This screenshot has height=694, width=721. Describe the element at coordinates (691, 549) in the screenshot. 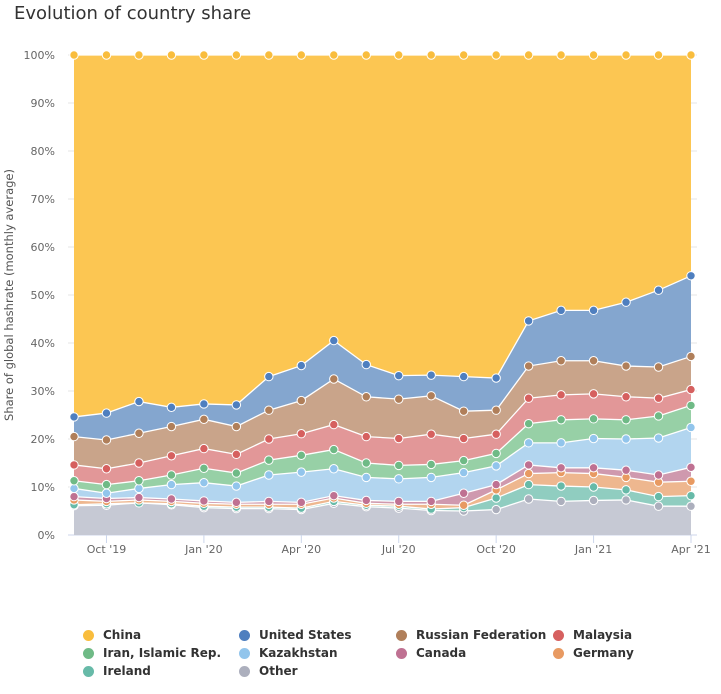

I see `x-tick-label: Apr '21` at that location.